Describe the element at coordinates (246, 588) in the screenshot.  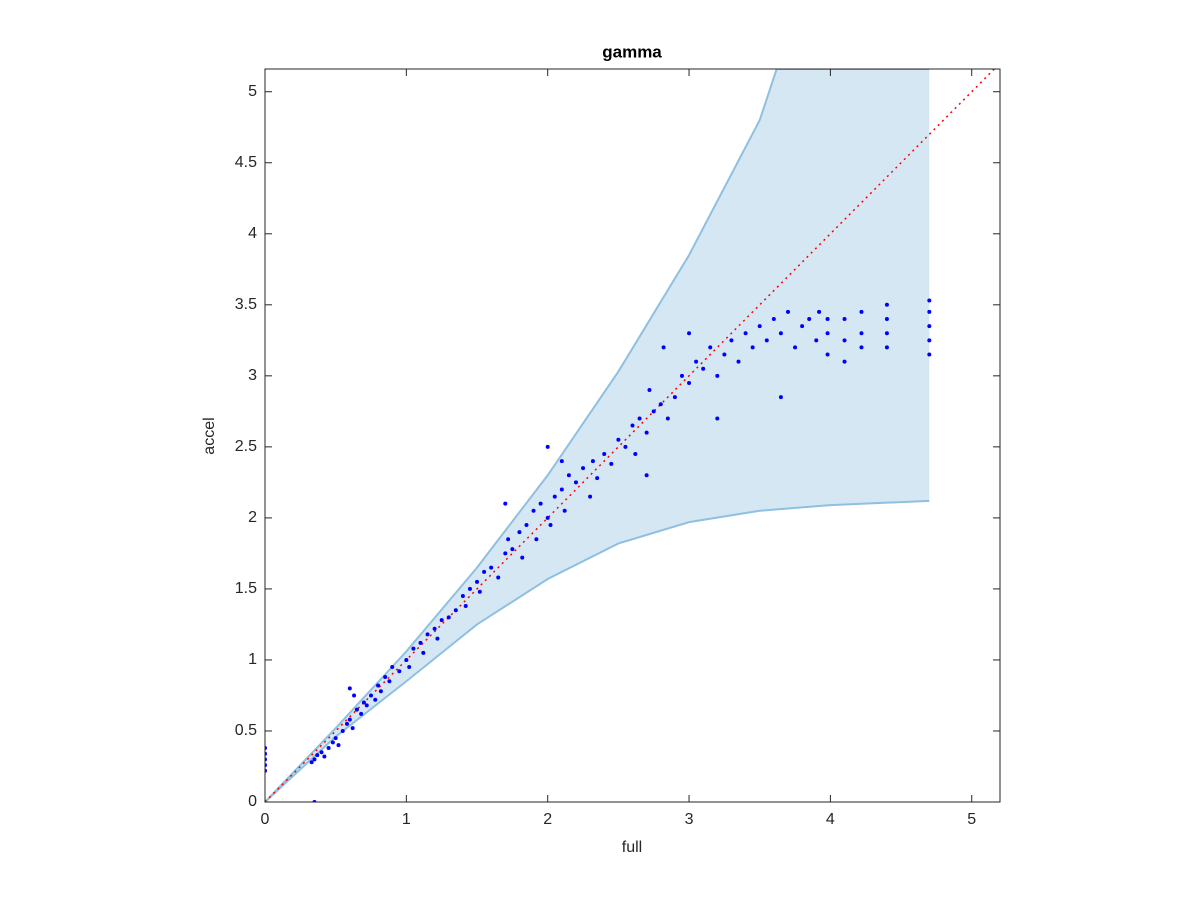
I see `y-tick-label: 1.5` at that location.